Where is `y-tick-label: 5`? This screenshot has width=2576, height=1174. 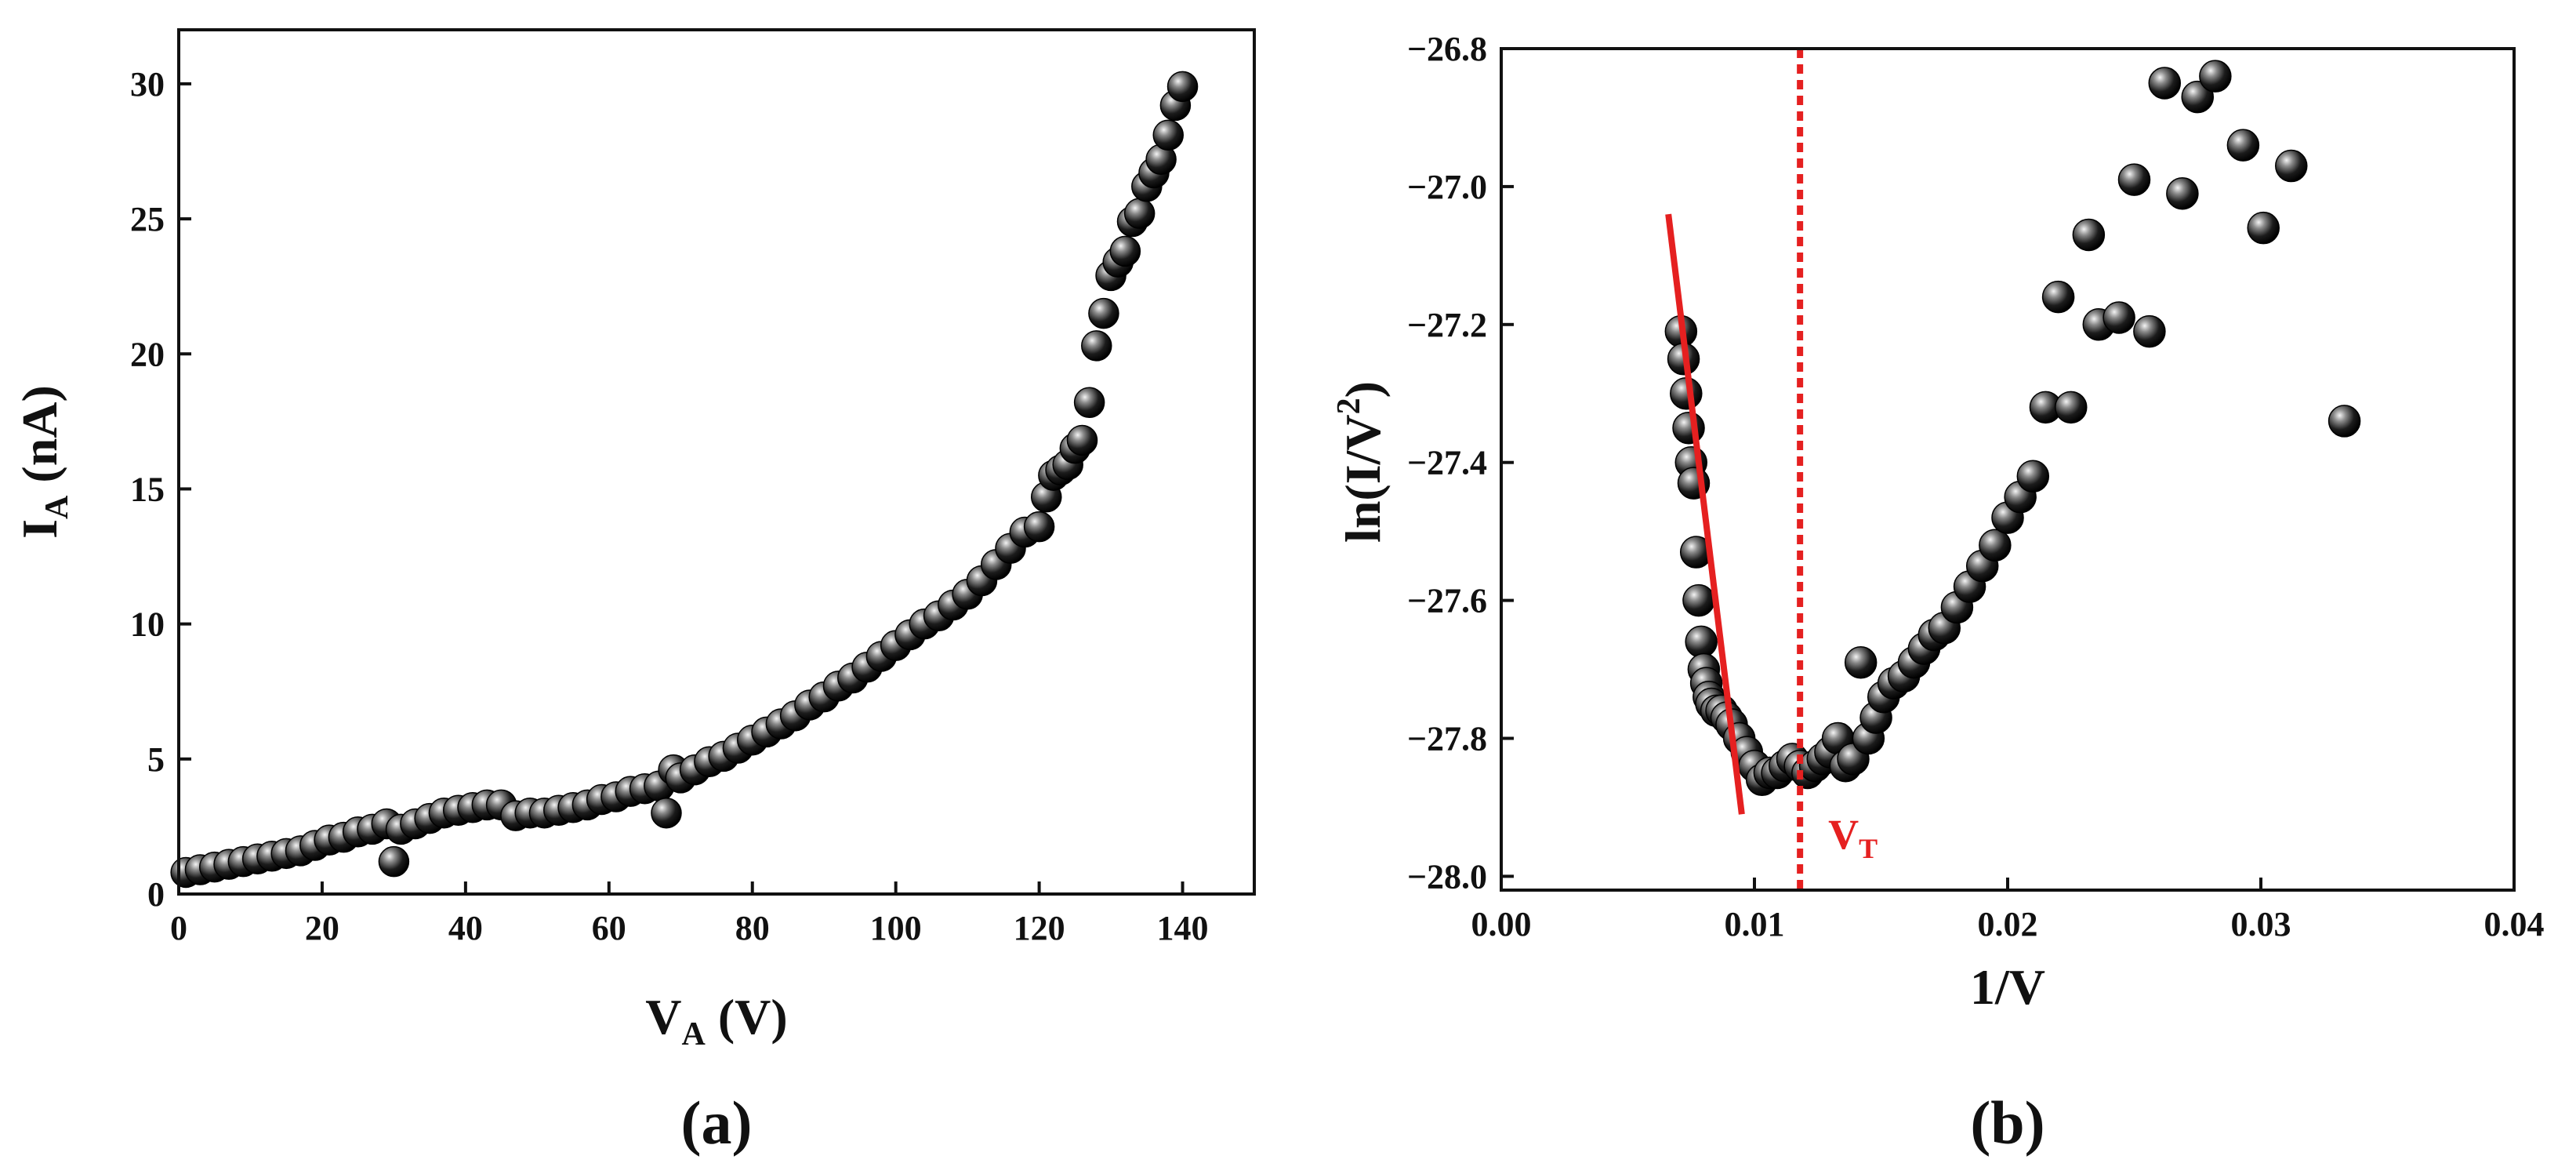 y-tick-label: 5 is located at coordinates (156, 759).